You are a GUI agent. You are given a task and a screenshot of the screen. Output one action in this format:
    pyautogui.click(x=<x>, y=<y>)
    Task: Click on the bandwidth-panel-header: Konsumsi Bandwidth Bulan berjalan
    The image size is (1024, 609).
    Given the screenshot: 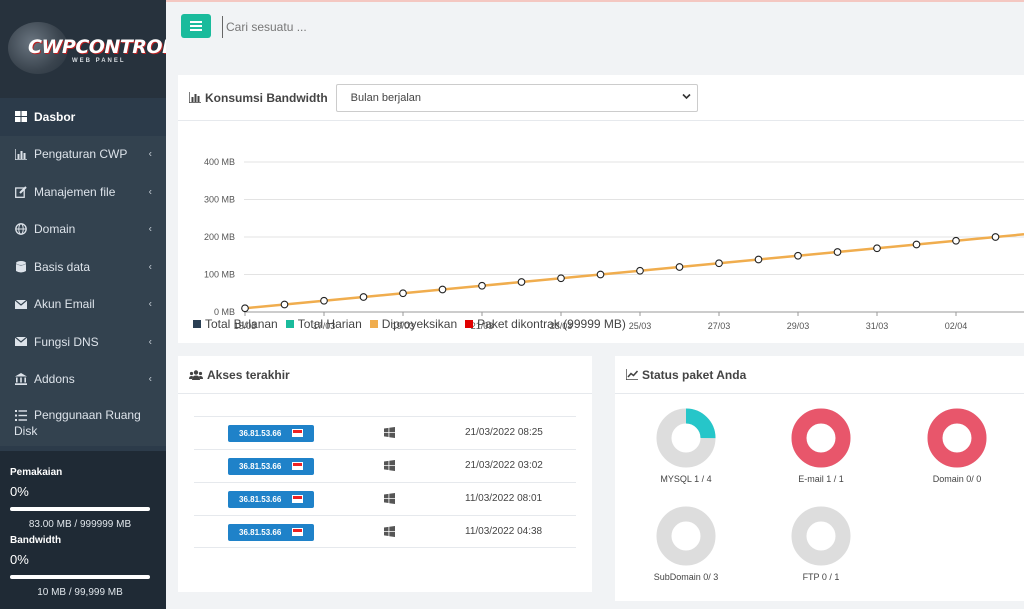 What is the action you would take?
    pyautogui.click(x=601, y=98)
    